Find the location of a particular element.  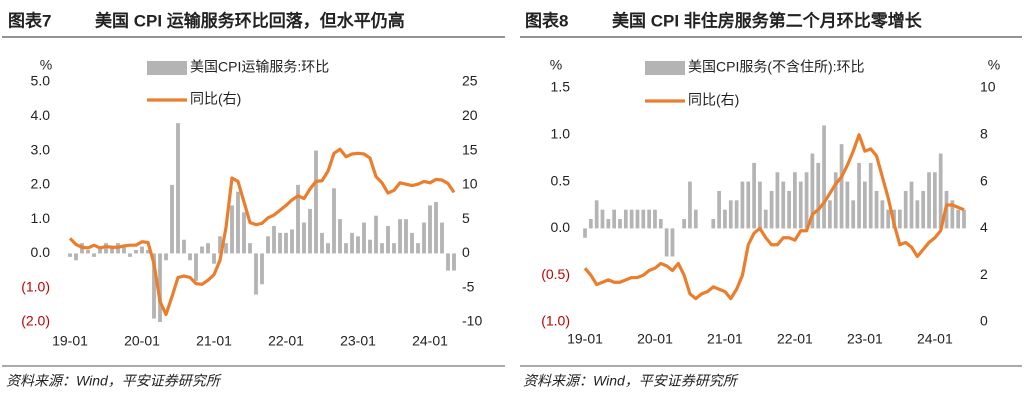

y2-tick-label: 20 is located at coordinates (470, 115).